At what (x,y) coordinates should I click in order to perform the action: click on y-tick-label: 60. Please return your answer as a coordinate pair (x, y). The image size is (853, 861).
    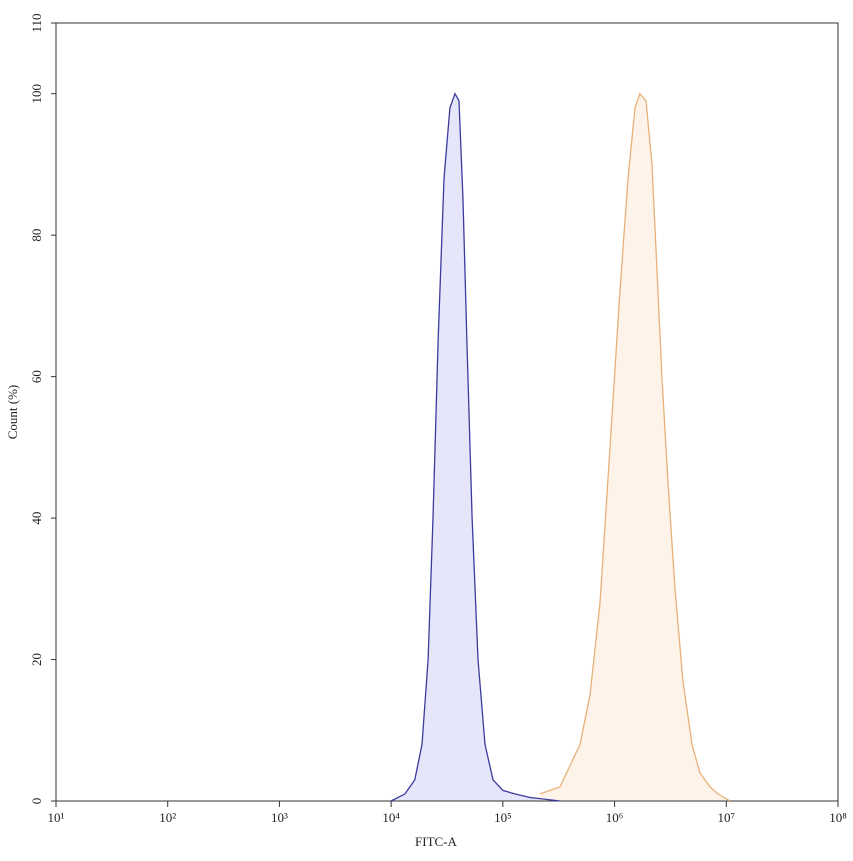
    Looking at the image, I should click on (36, 376).